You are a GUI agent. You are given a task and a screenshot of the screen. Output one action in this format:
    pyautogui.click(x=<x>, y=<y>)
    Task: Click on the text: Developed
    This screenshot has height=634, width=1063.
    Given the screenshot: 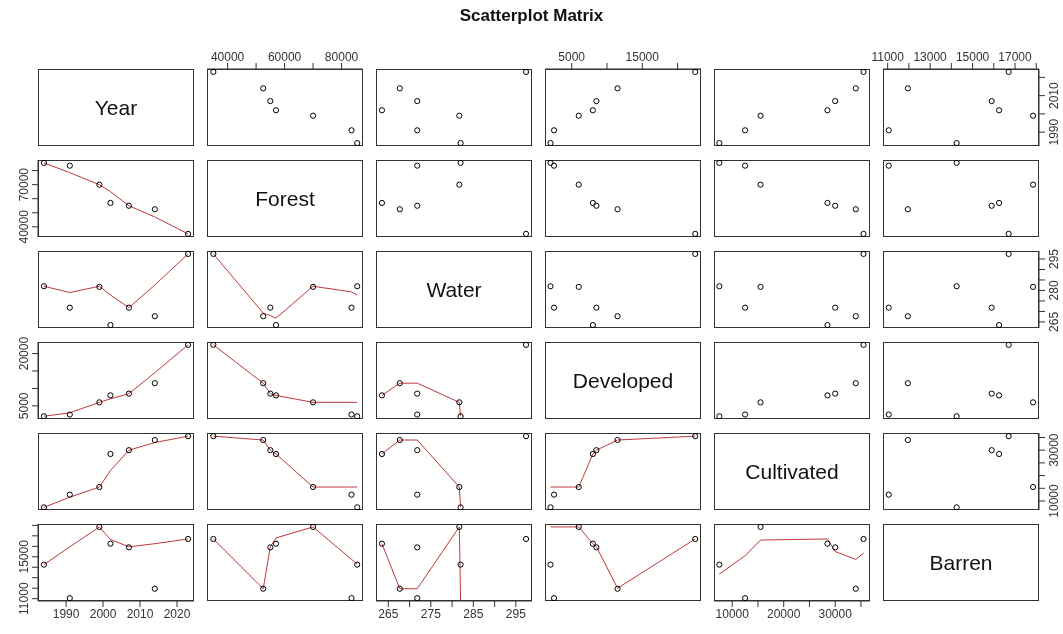 What is the action you would take?
    pyautogui.click(x=623, y=380)
    